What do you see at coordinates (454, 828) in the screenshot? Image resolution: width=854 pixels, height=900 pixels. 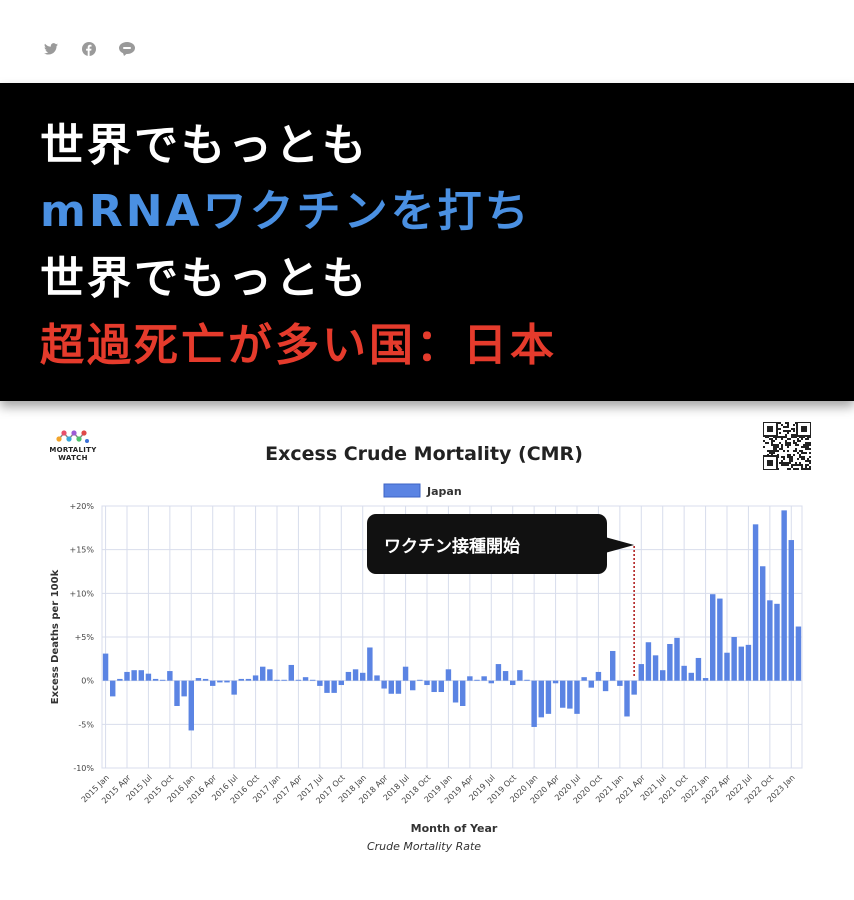 I see `x-axis-label: Month of Year` at bounding box center [454, 828].